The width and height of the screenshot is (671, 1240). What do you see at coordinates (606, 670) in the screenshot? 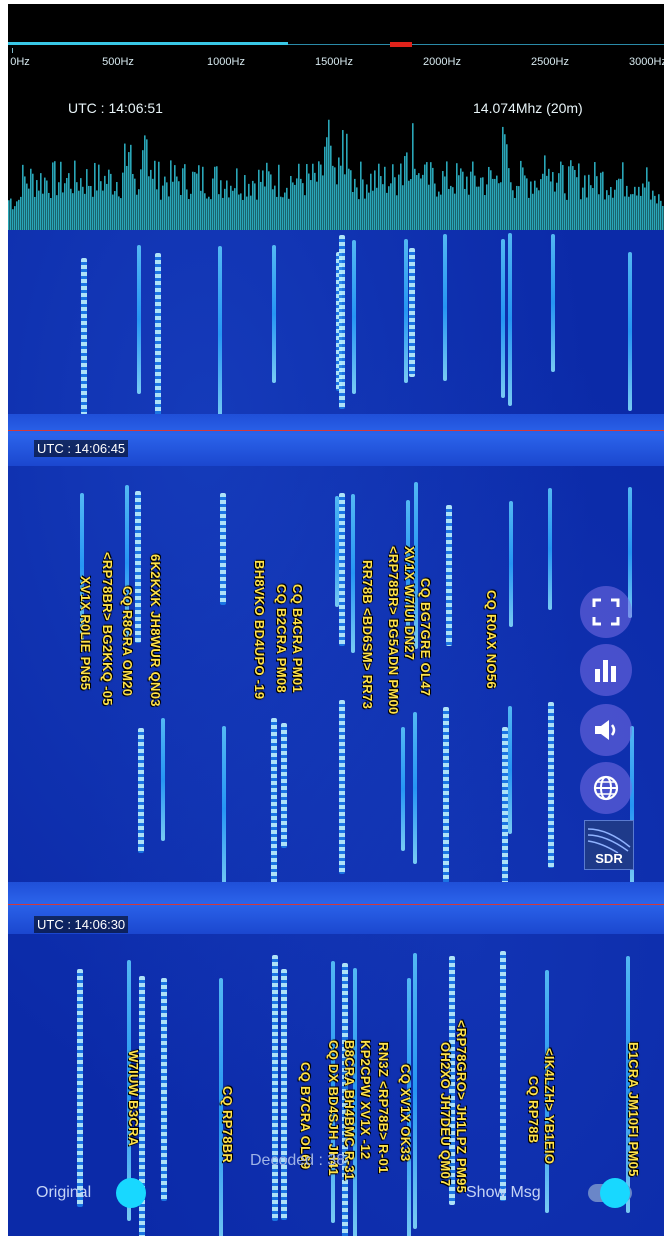
I see `spectrum-mode-button` at bounding box center [606, 670].